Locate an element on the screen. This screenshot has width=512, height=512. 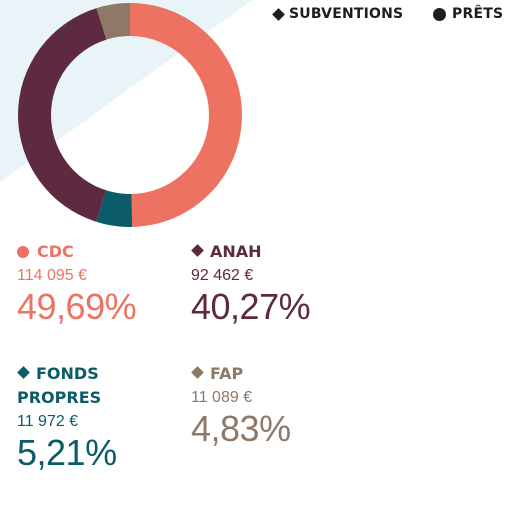
label-fonds-propres: FONDS PROPRES 11 972 € 5,21% is located at coordinates (67, 417).